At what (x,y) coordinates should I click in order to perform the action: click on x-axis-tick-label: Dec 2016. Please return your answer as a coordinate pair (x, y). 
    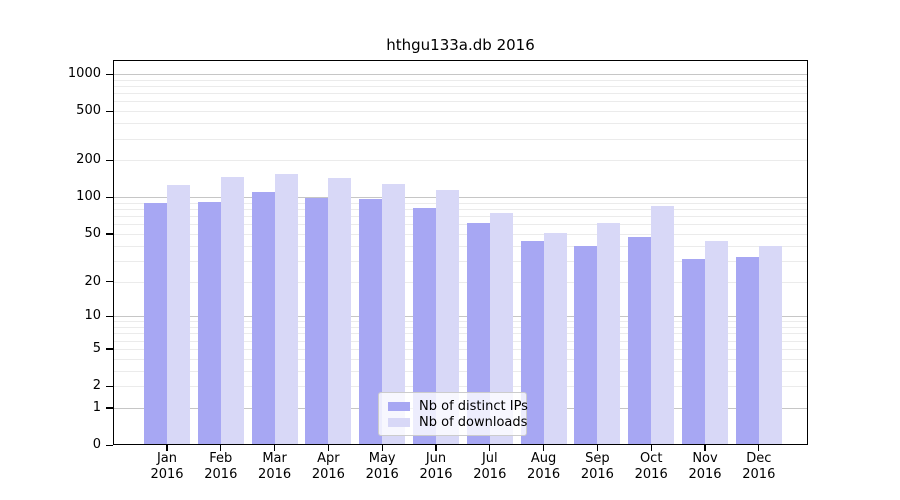
    Looking at the image, I should click on (759, 466).